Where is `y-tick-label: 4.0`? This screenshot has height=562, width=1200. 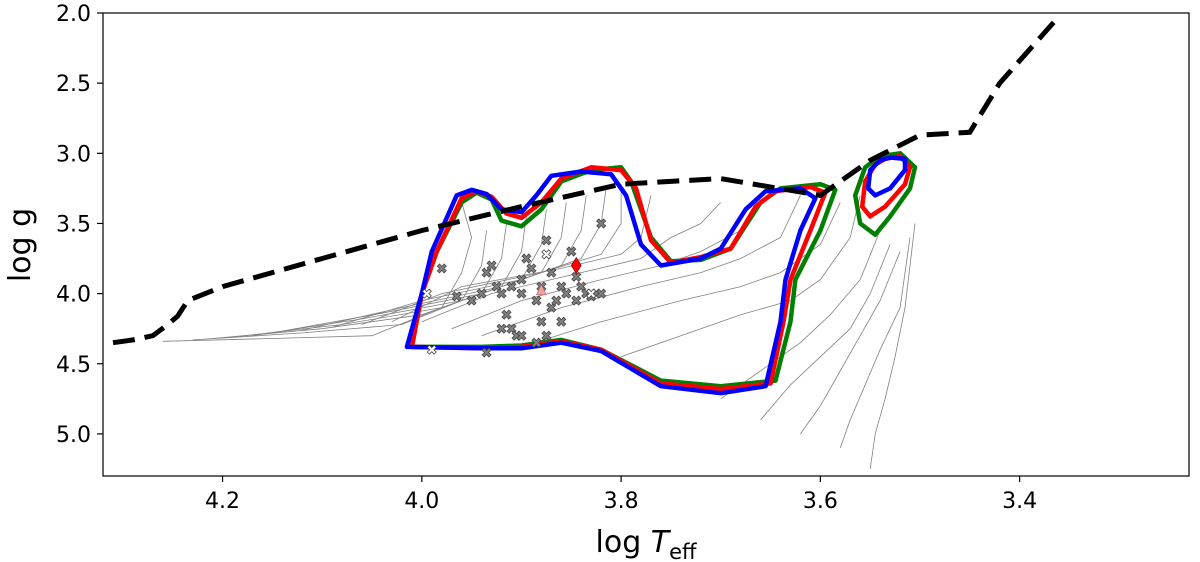
y-tick-label: 4.0 is located at coordinates (73, 295).